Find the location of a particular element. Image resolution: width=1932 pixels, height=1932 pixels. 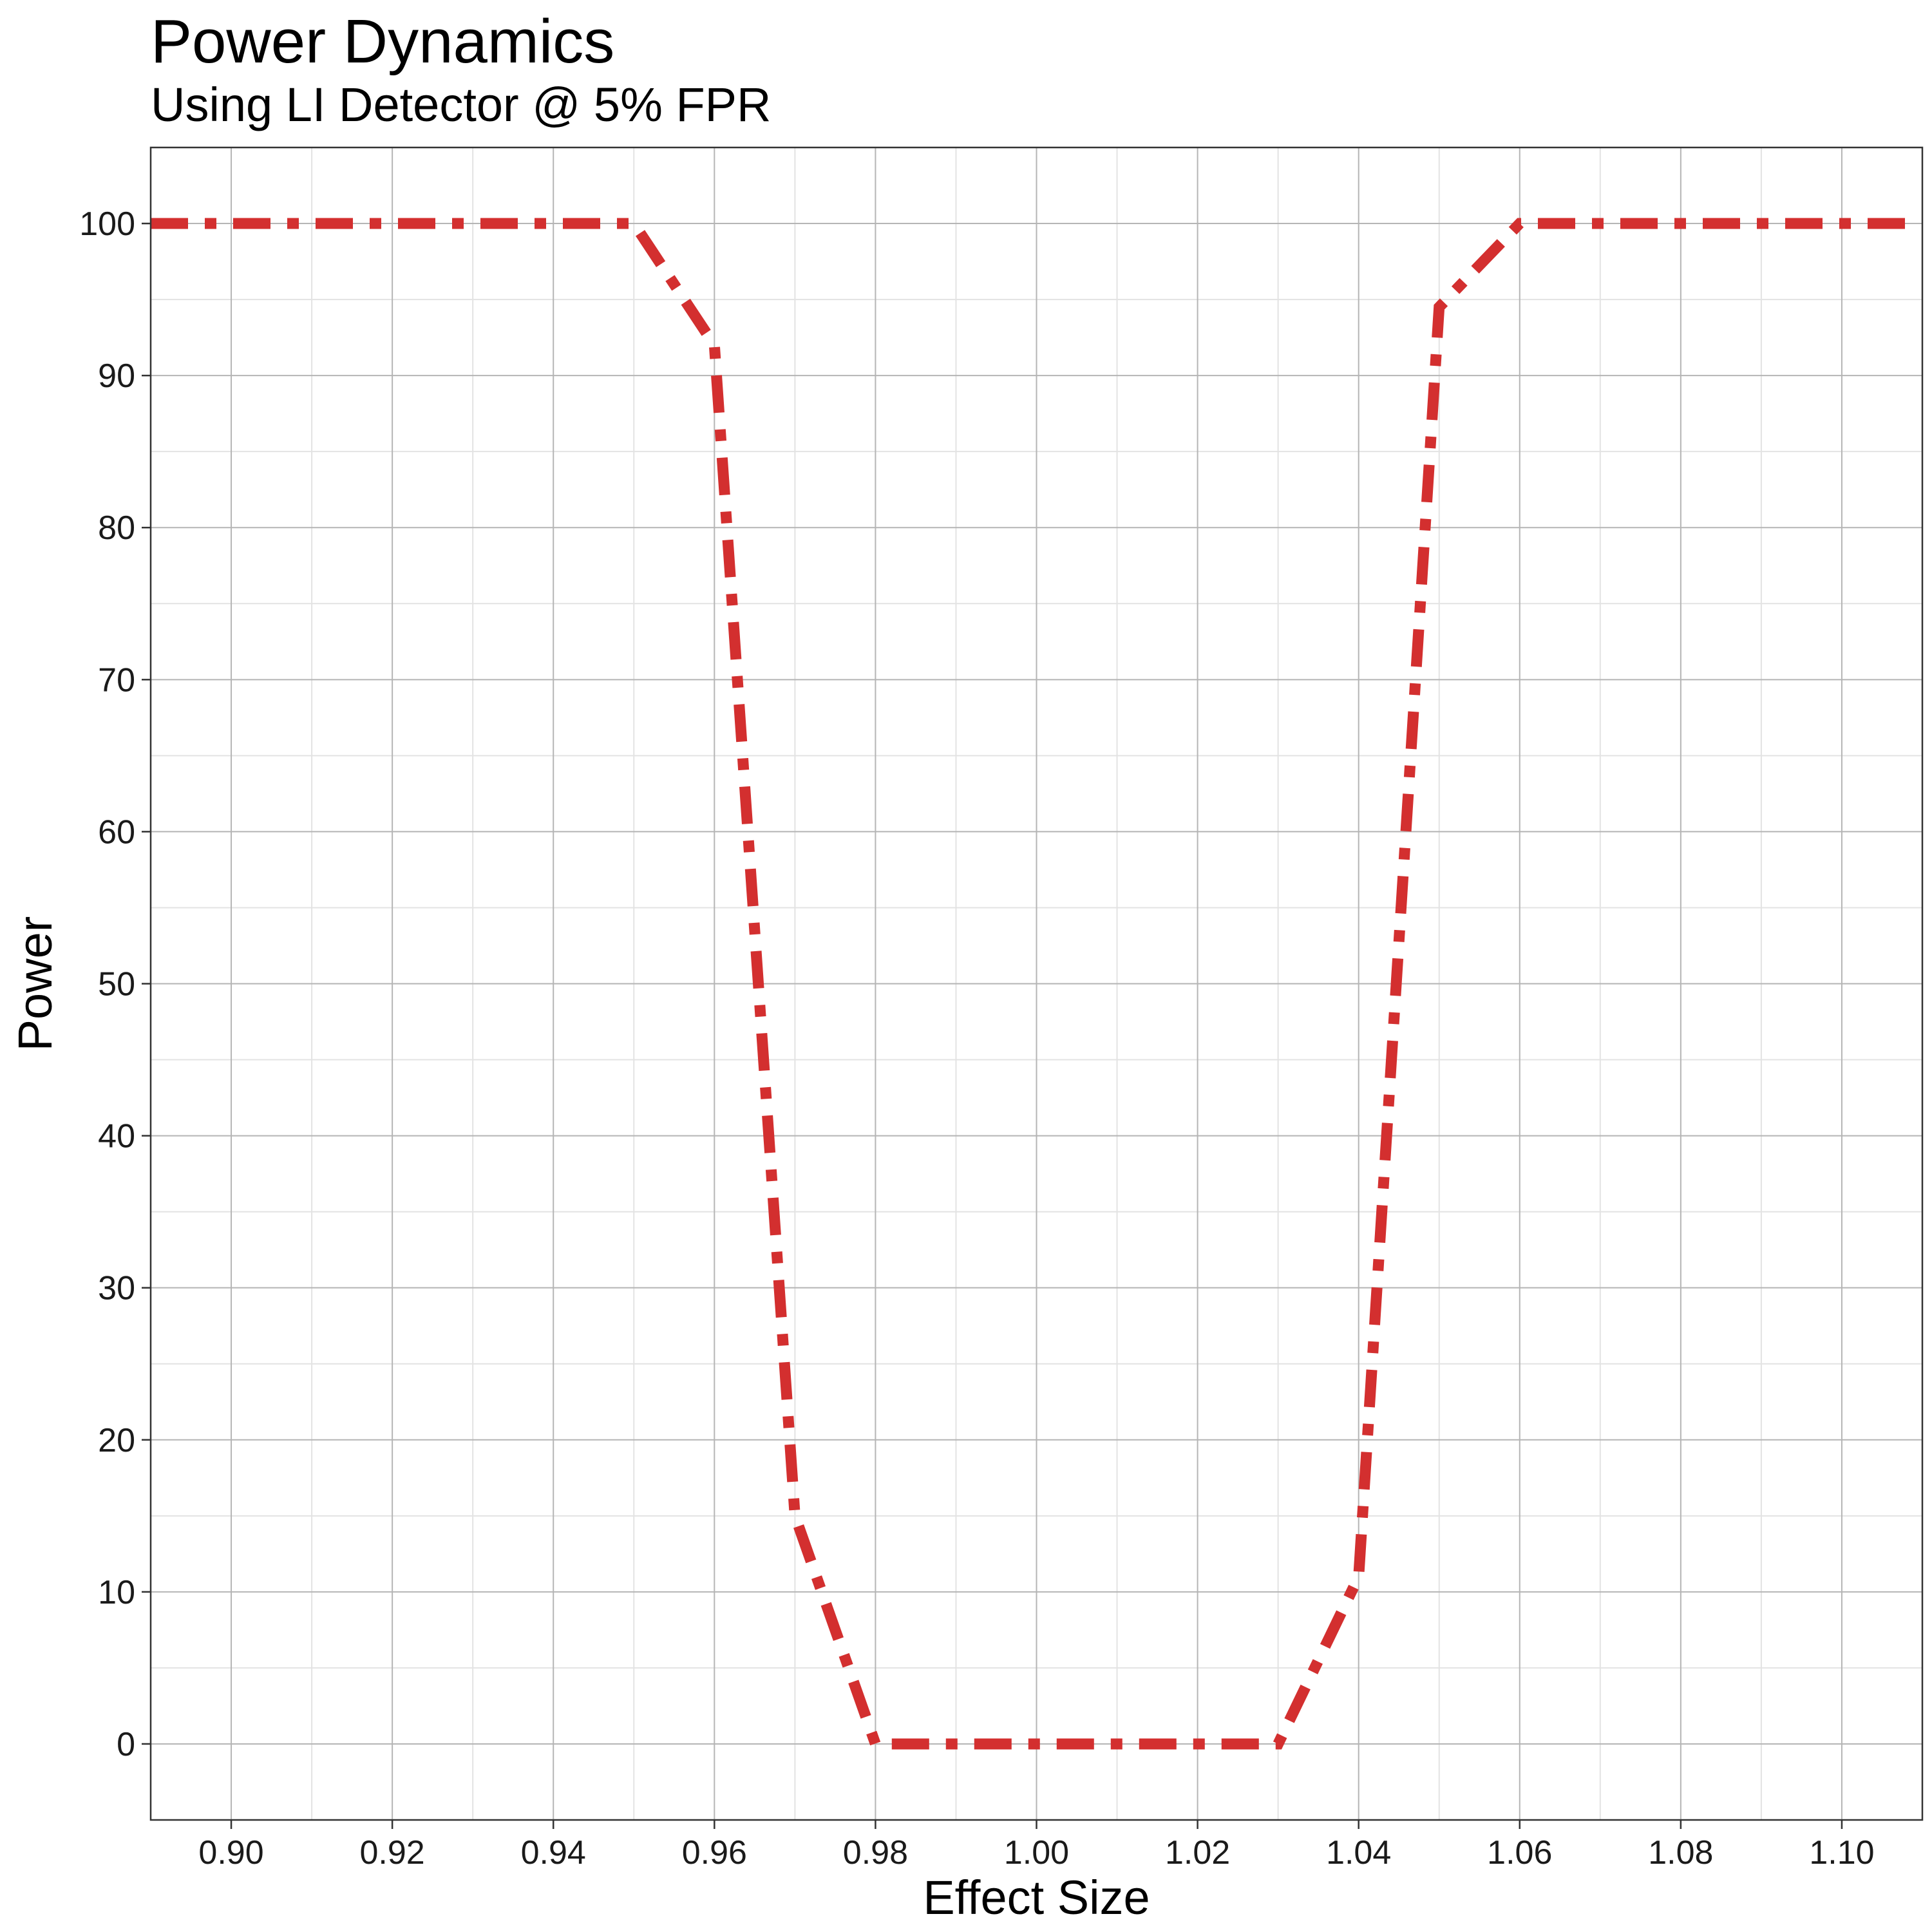

x-tick-label: 1.06 is located at coordinates (1519, 1853).